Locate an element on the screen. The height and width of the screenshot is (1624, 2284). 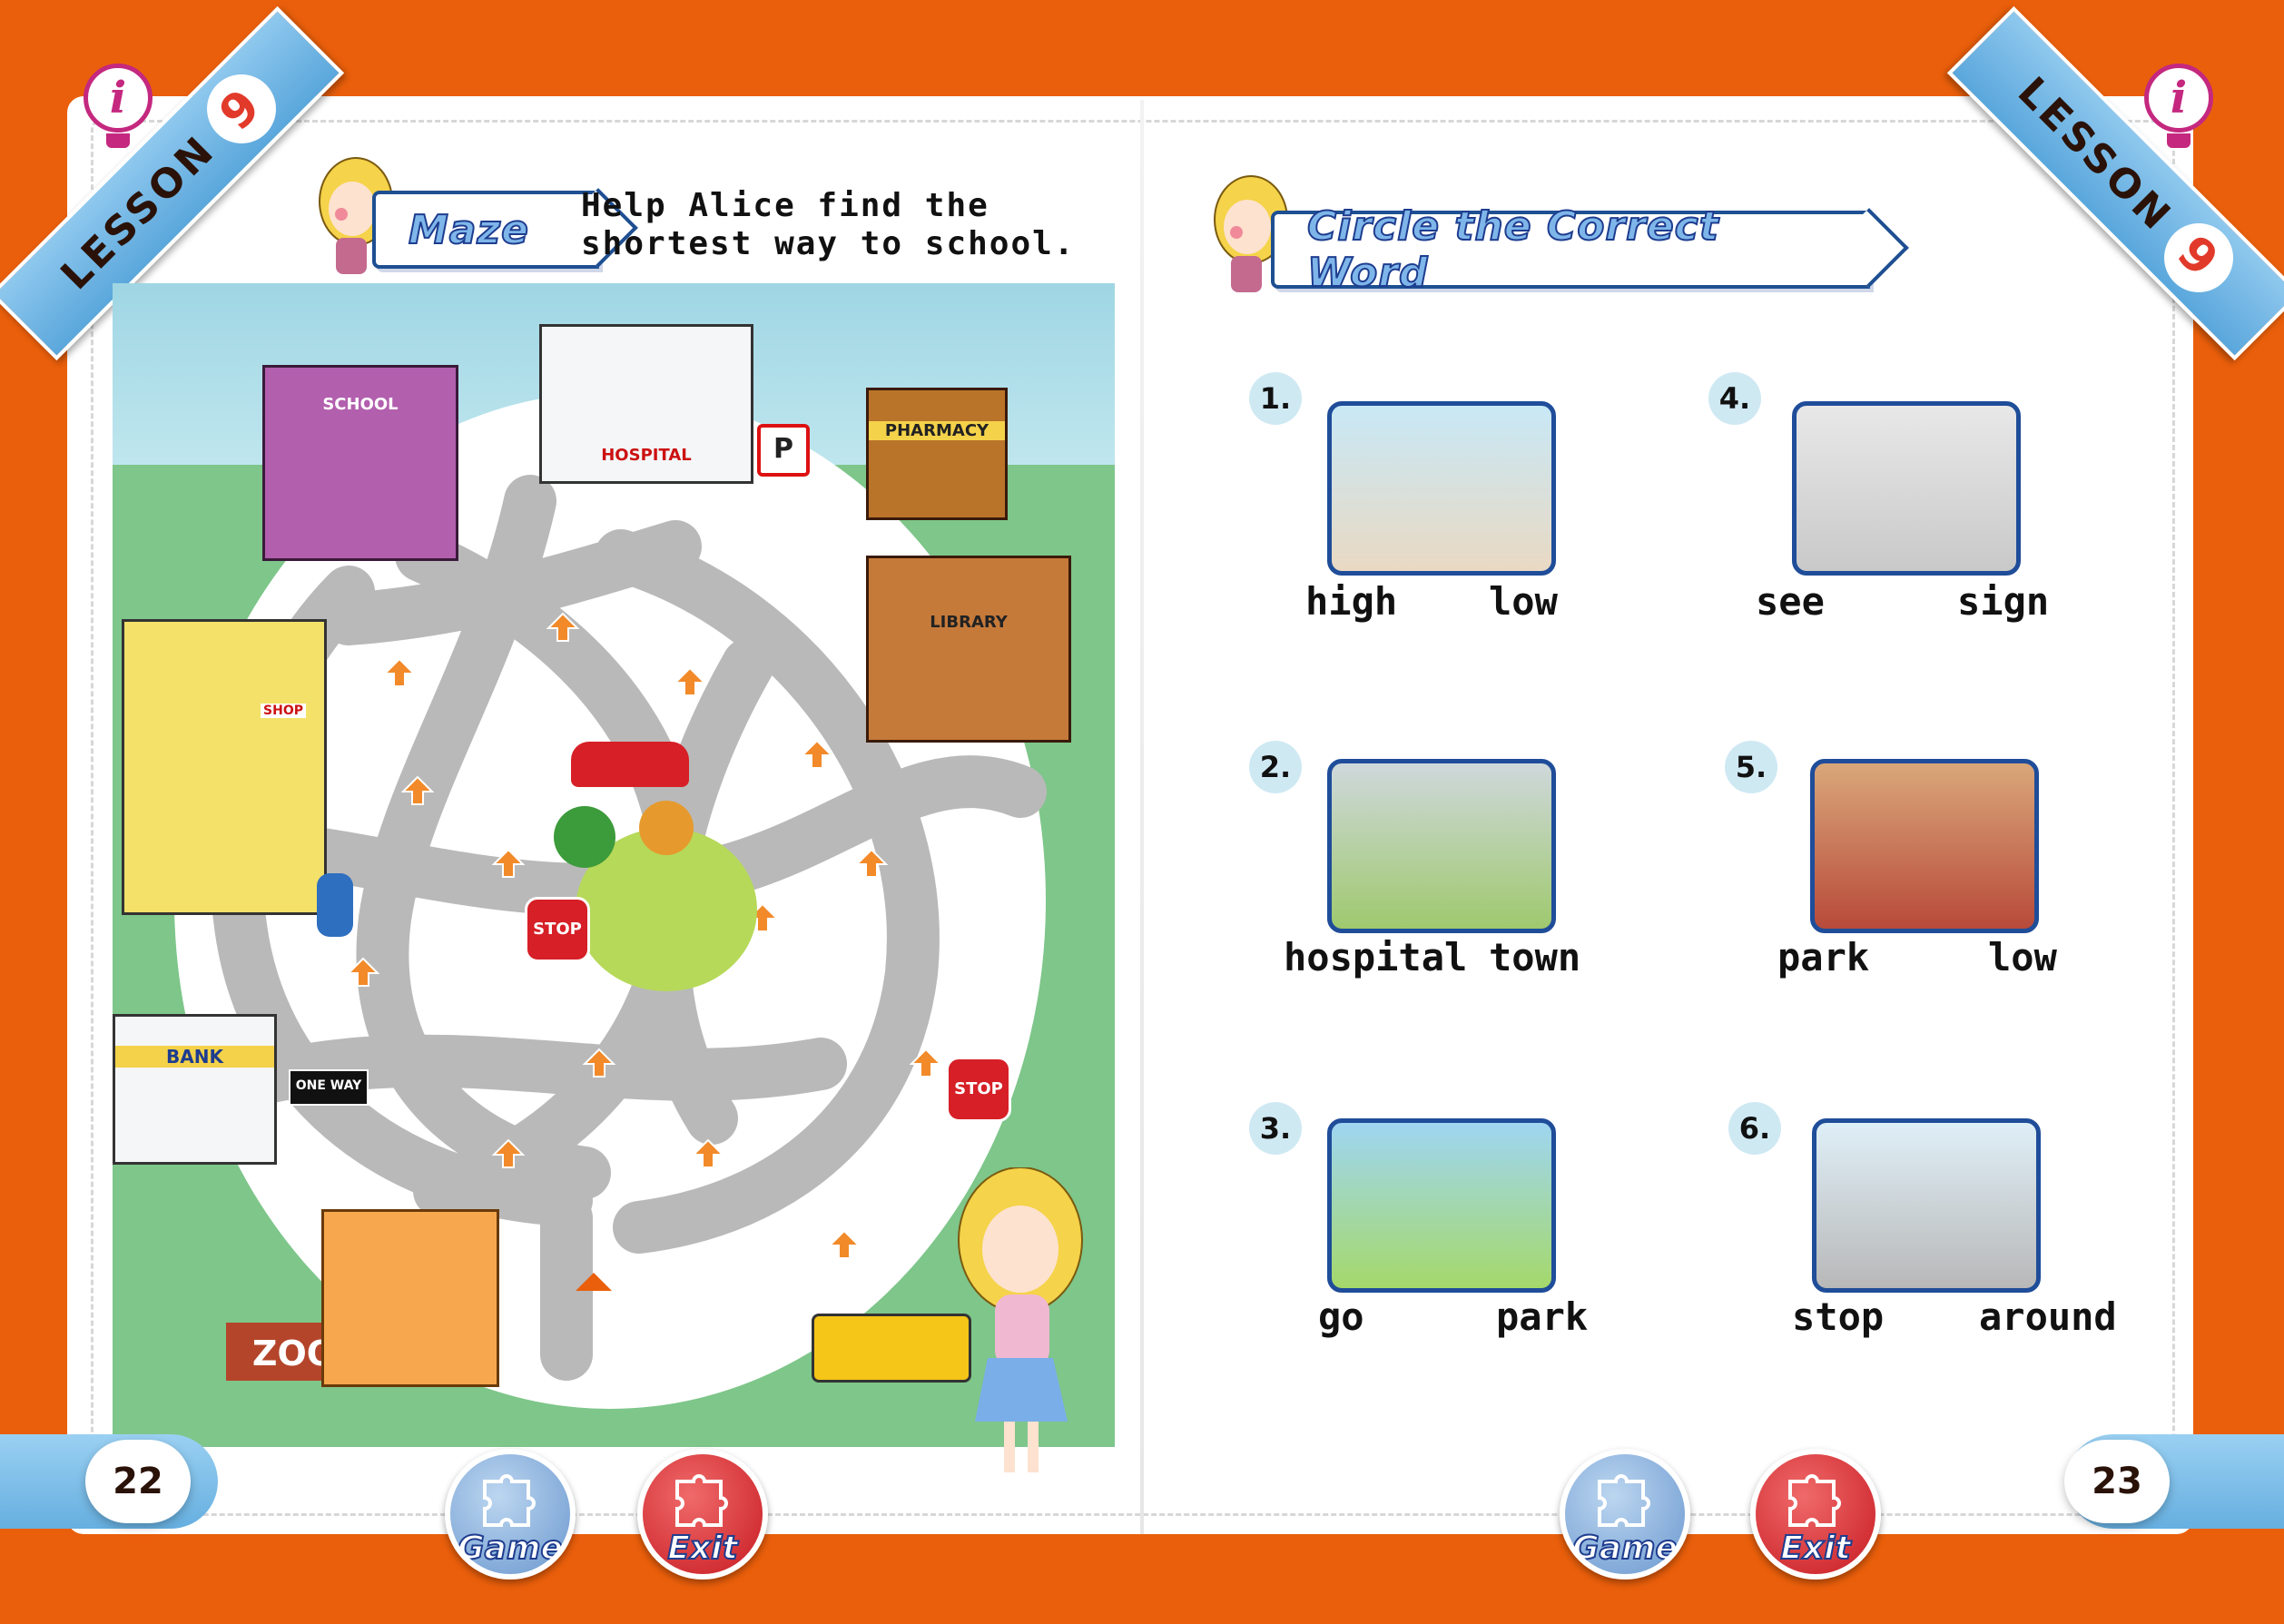
picture-town is located at coordinates (1441, 846).